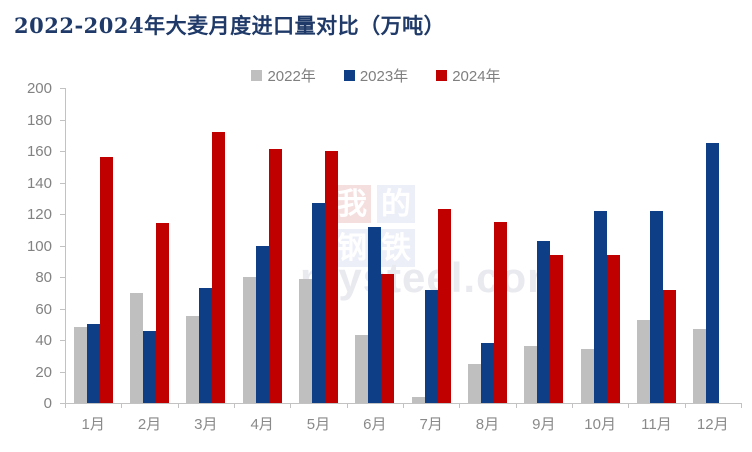  Describe the element at coordinates (331, 277) in the screenshot. I see `bar-2024年-5月` at that location.